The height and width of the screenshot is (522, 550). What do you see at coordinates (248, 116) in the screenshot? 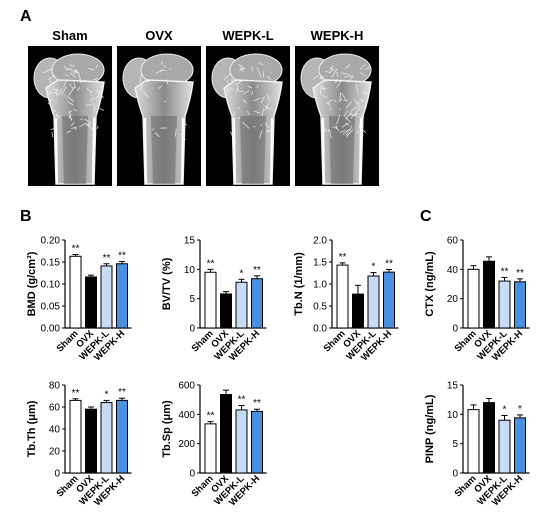
I see `ct-image-wepk-l` at bounding box center [248, 116].